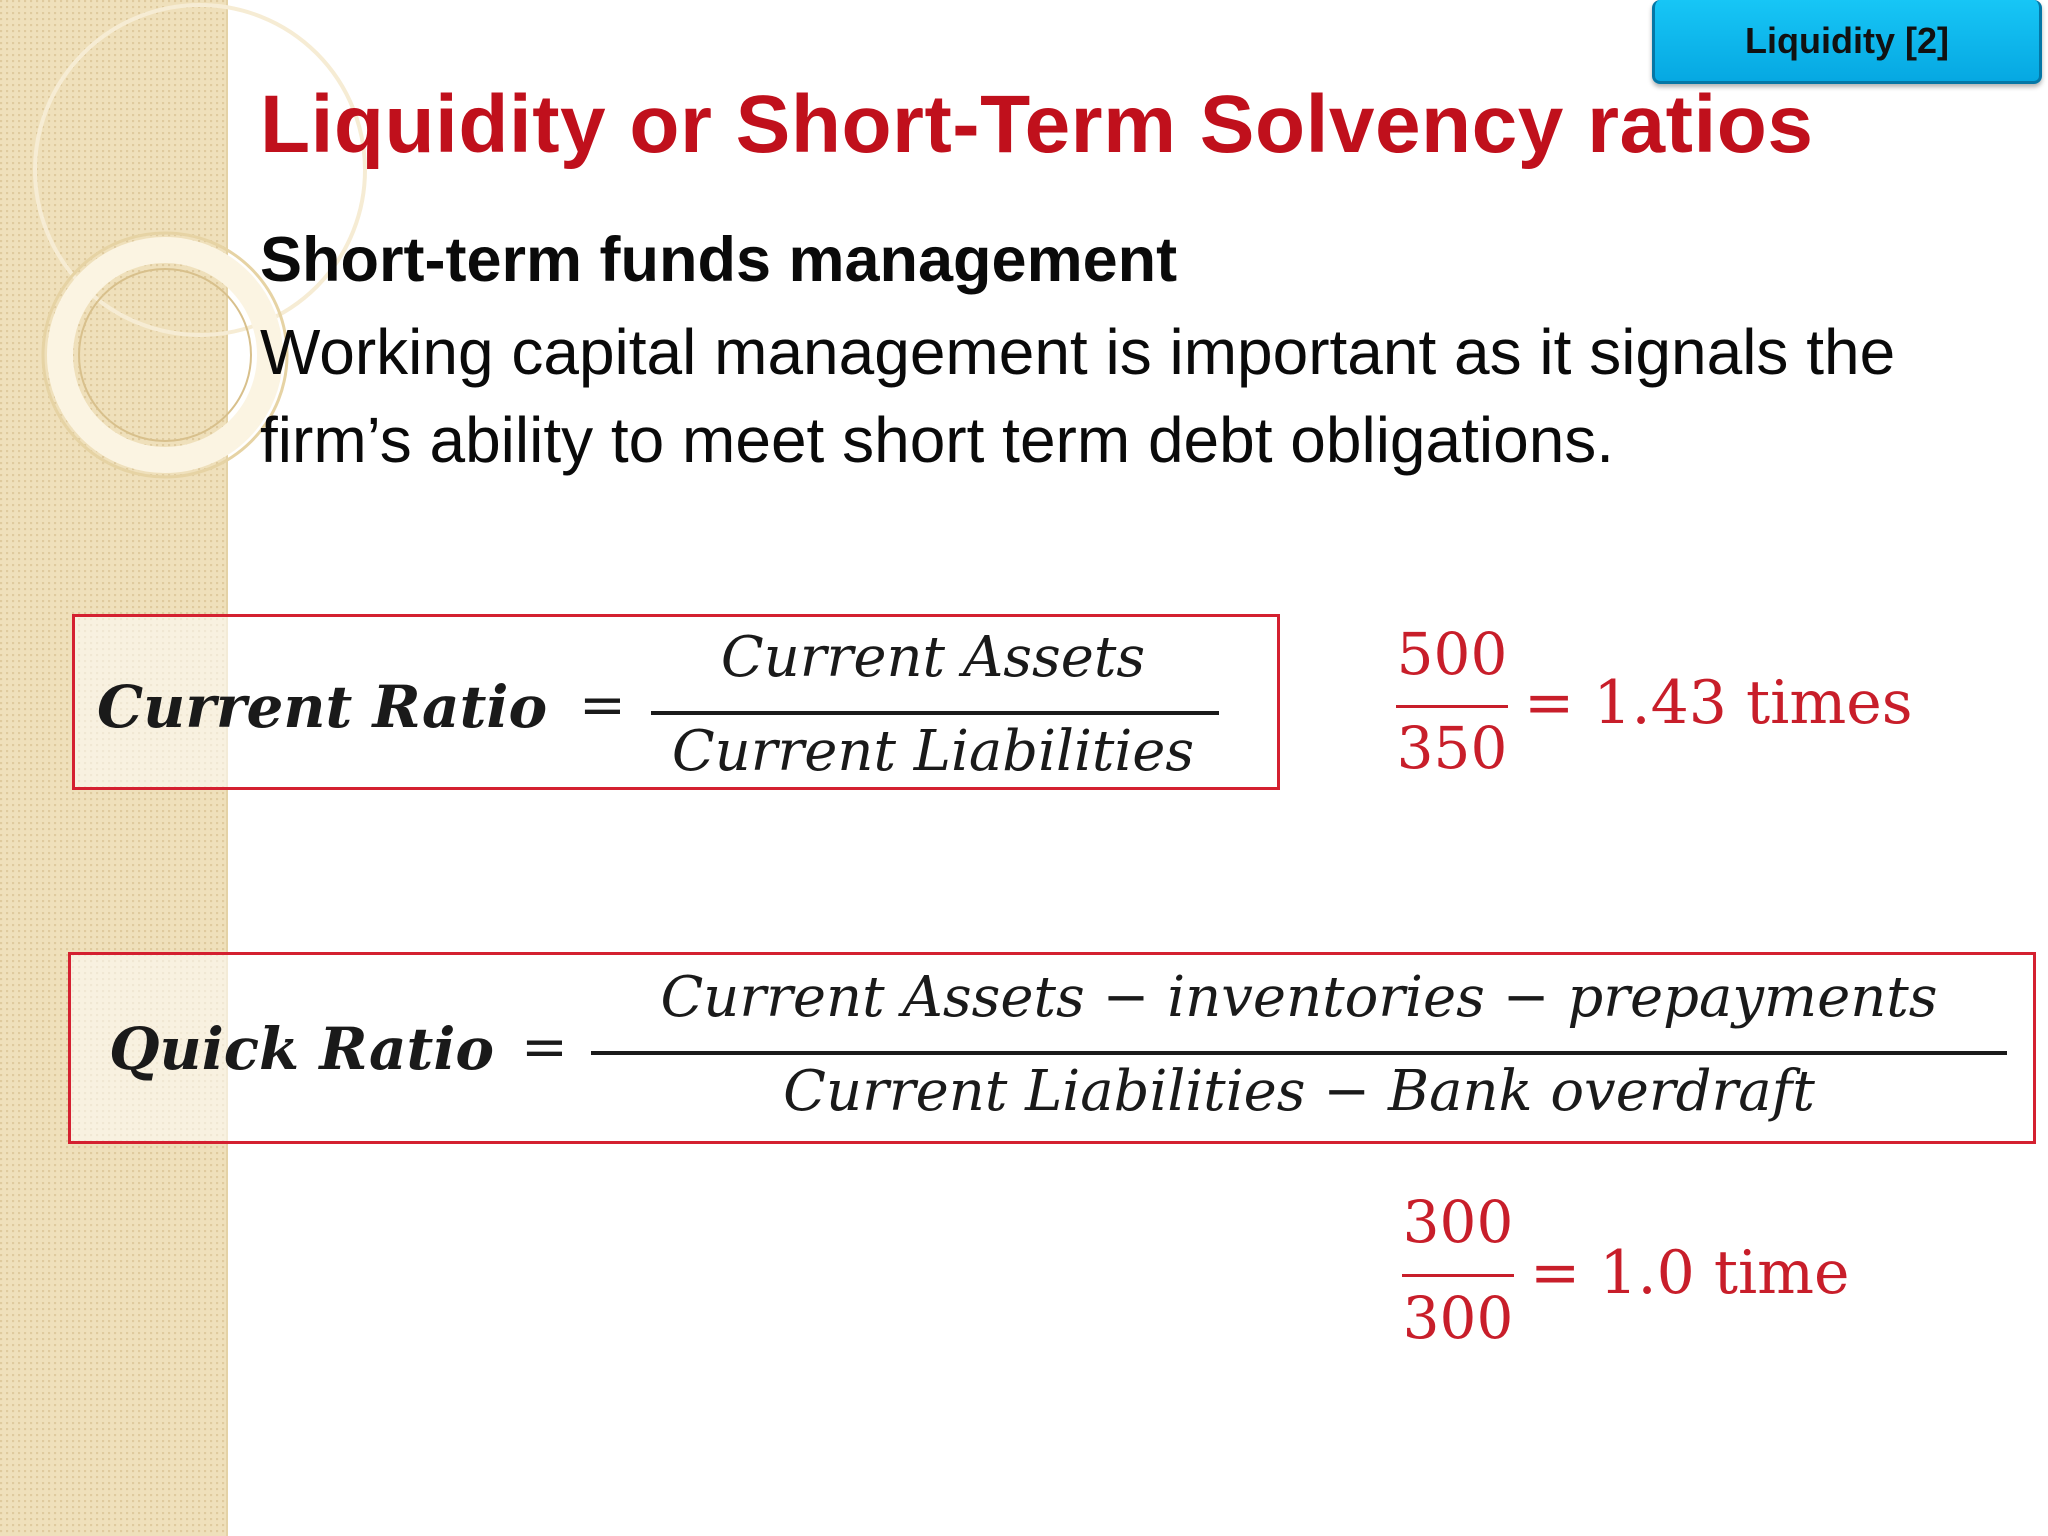  I want to click on quick-ratio-equals: =, so click(544, 1047).